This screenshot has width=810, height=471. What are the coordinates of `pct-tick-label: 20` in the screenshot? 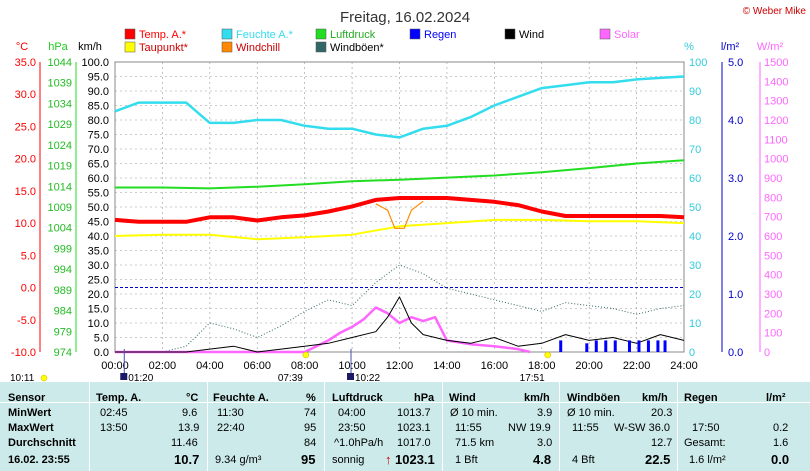 It's located at (695, 295).